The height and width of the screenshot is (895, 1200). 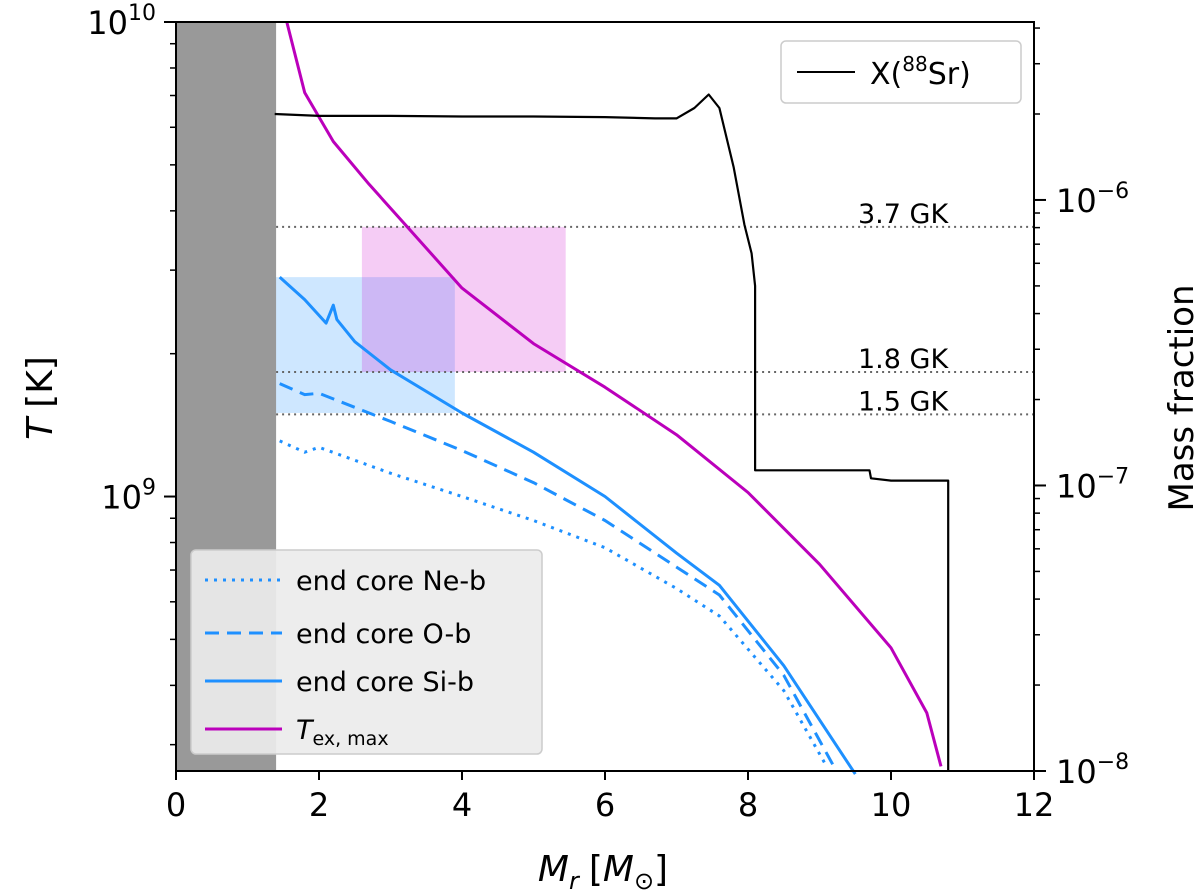 What do you see at coordinates (121, 21) in the screenshot?
I see `y-tick-label-0: 10¹⁰` at bounding box center [121, 21].